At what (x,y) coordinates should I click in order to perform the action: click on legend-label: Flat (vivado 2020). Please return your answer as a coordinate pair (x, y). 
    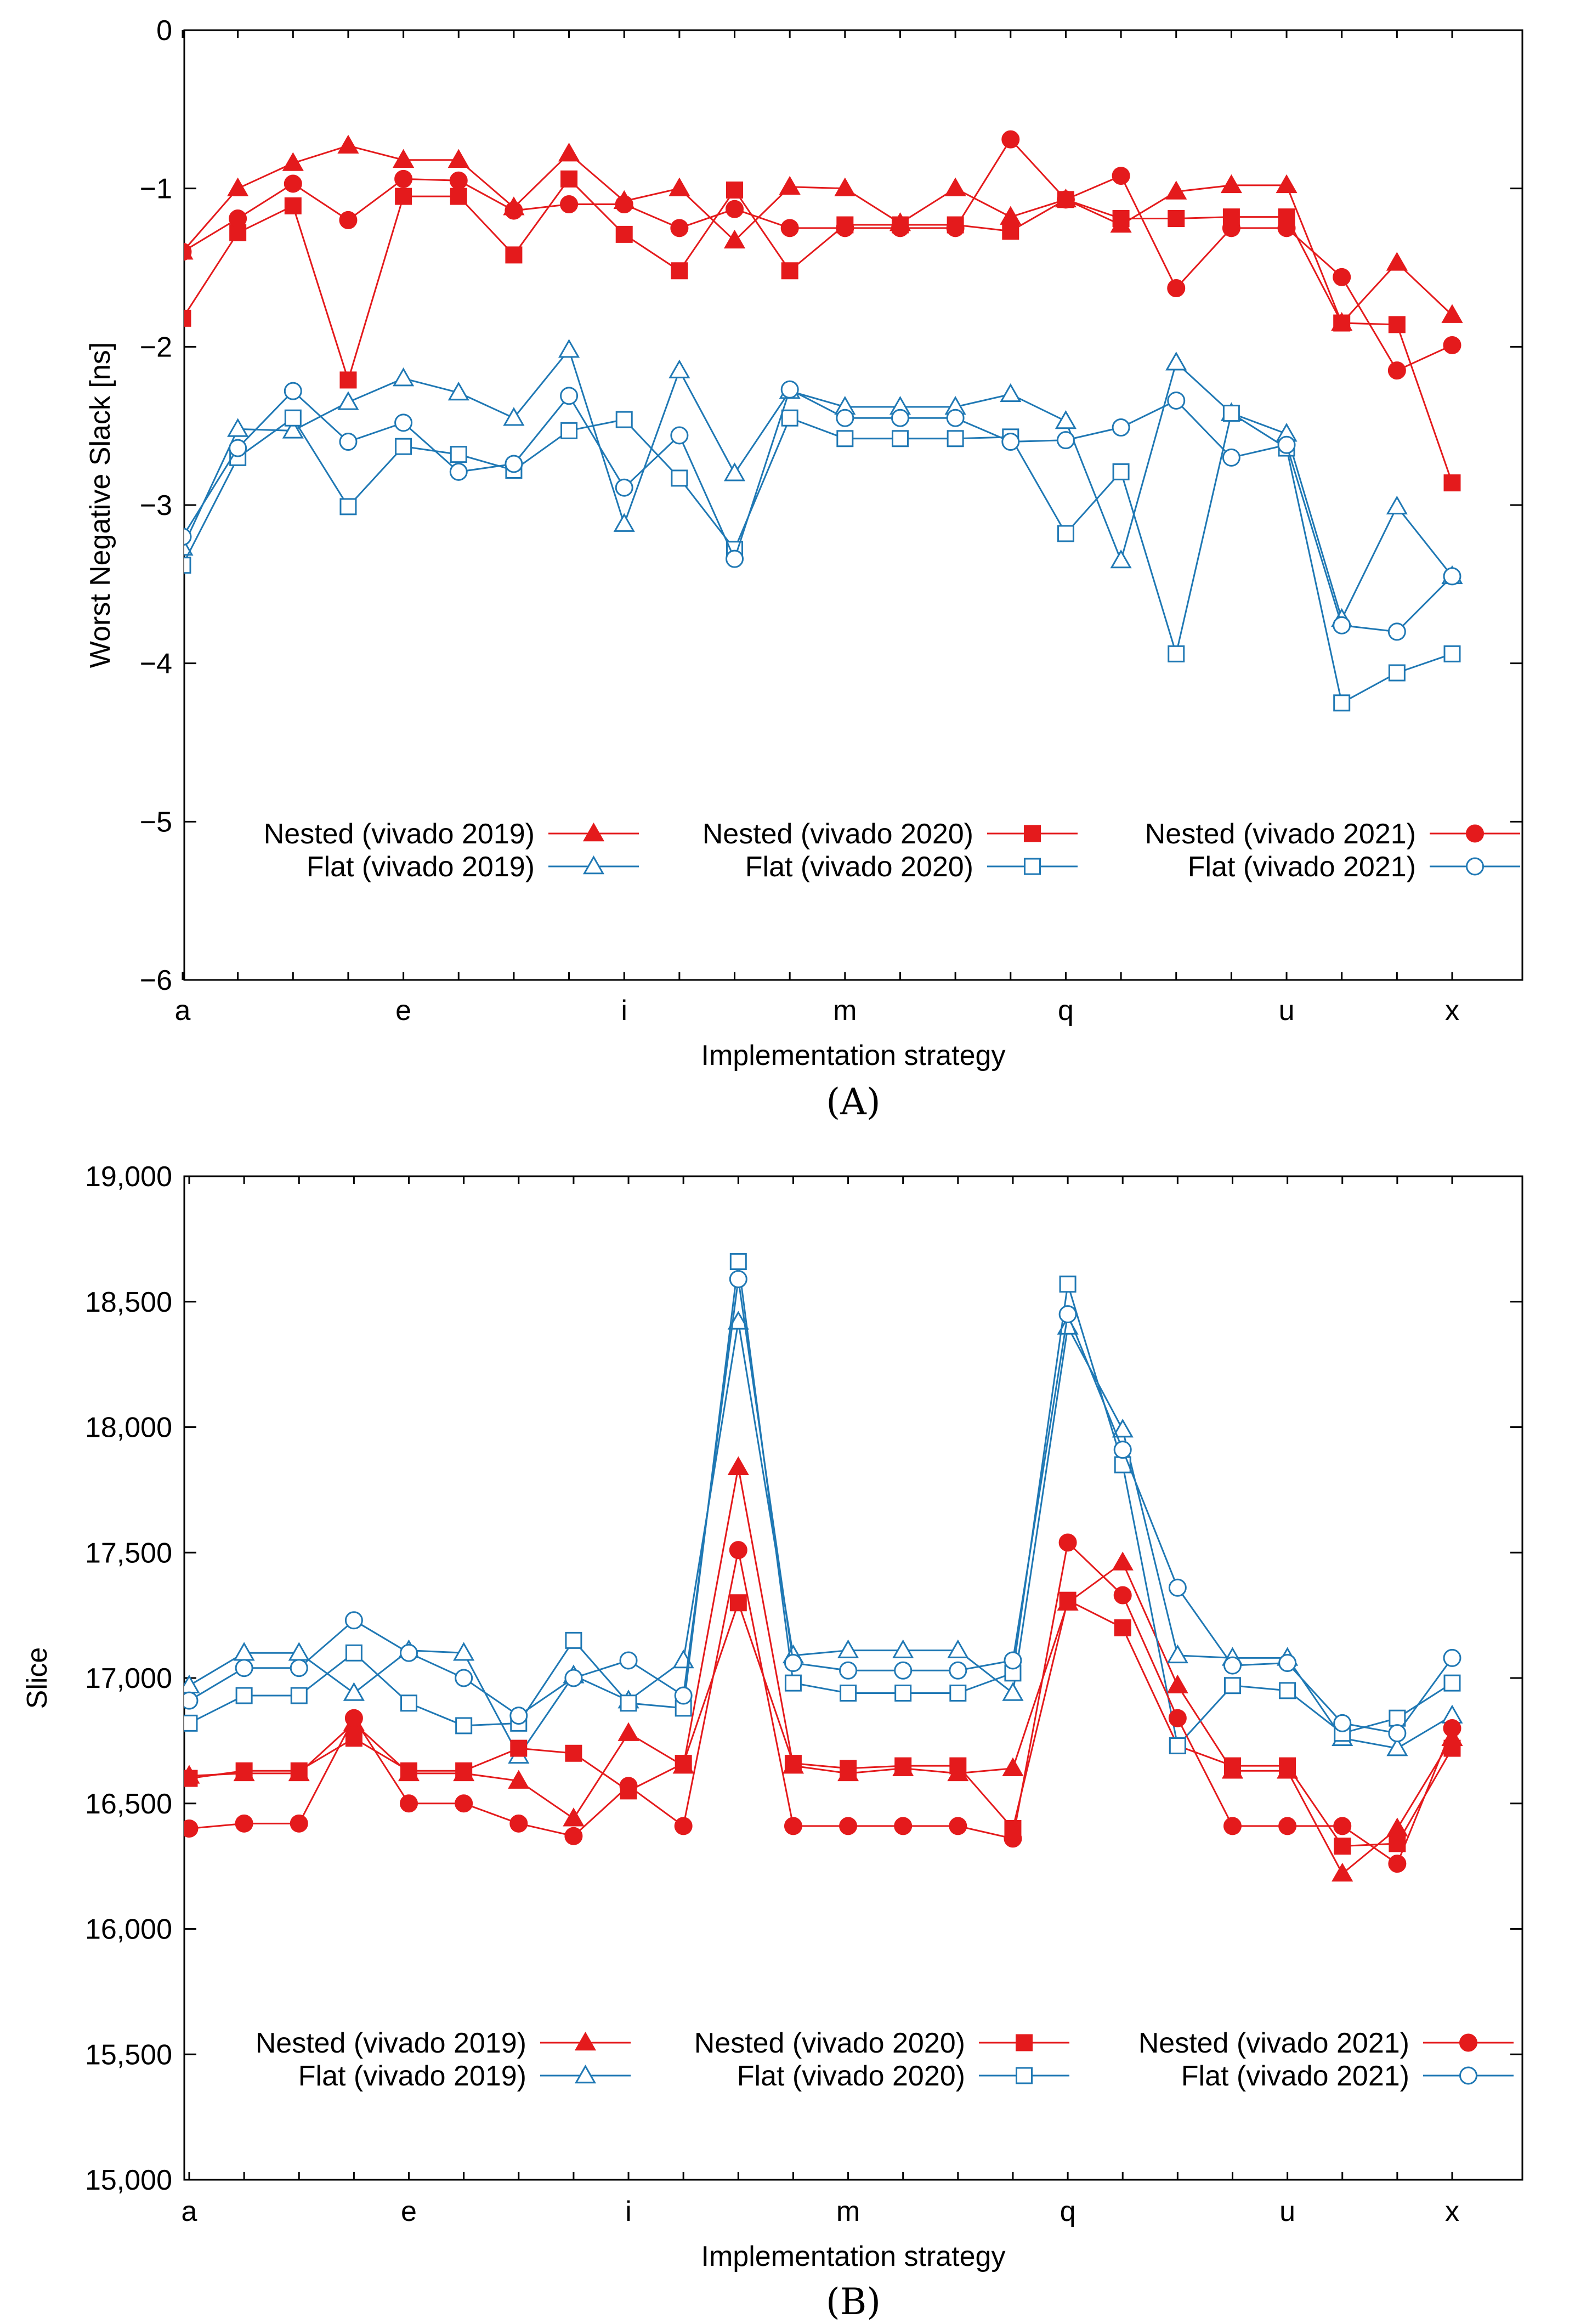
    Looking at the image, I should click on (851, 2076).